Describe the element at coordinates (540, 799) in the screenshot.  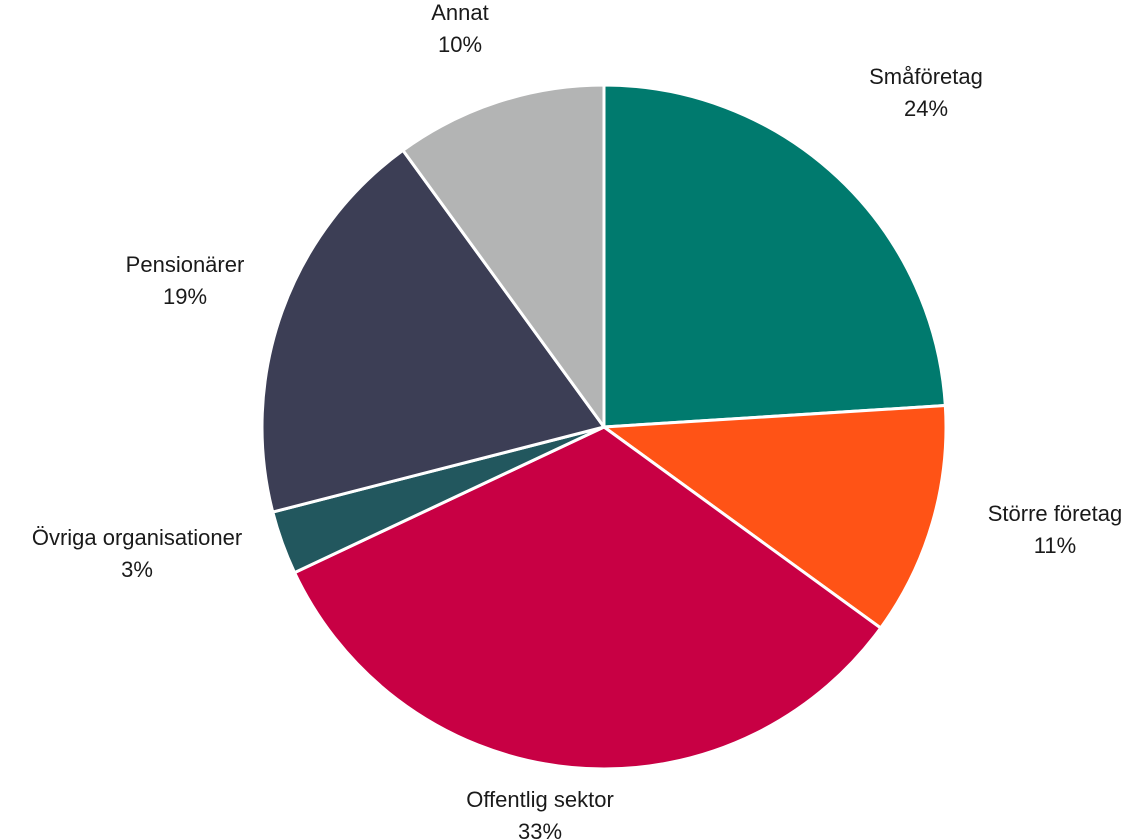
I see `pie-label-name: Offentlig sektor` at that location.